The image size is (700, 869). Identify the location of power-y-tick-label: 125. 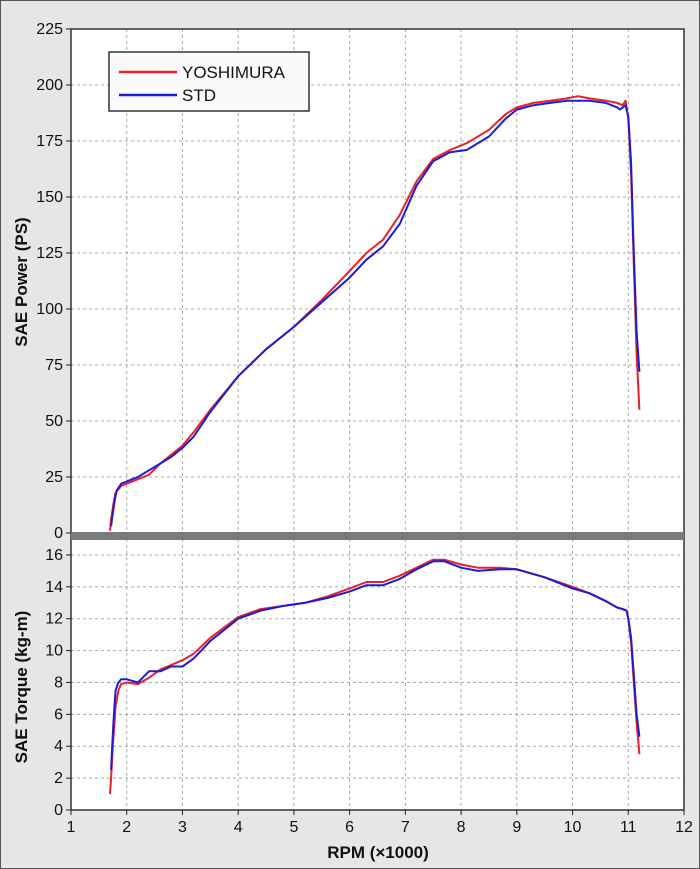
(49, 253).